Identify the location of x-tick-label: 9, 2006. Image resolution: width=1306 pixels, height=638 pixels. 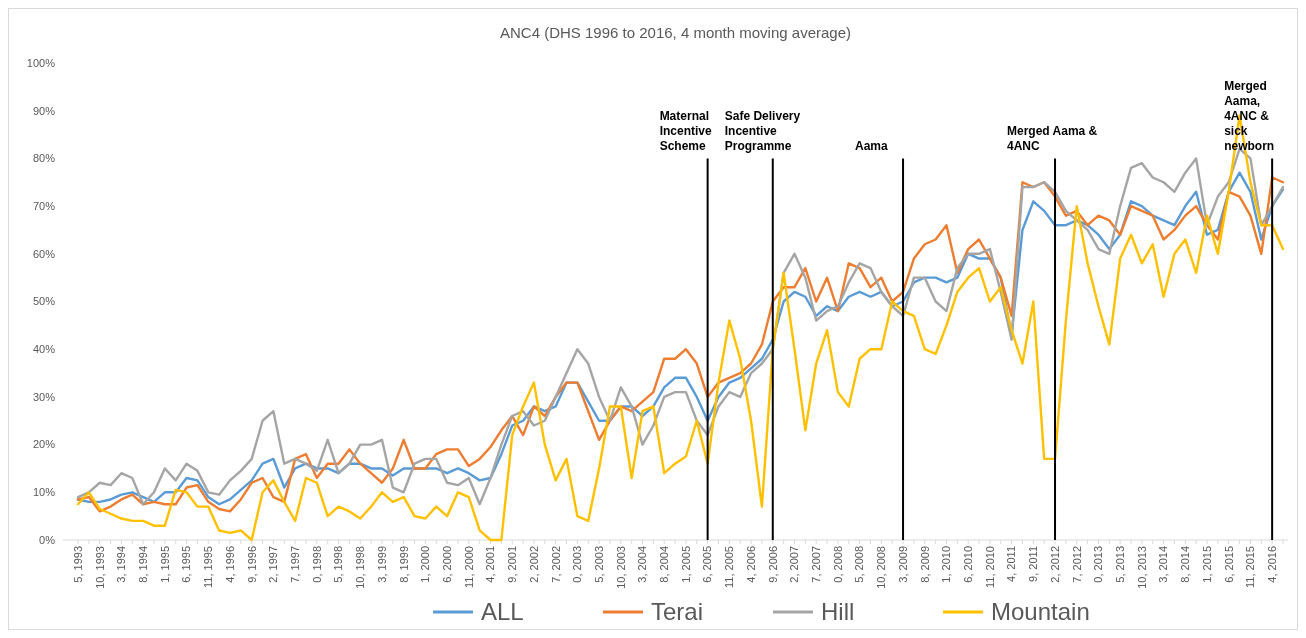
(772, 564).